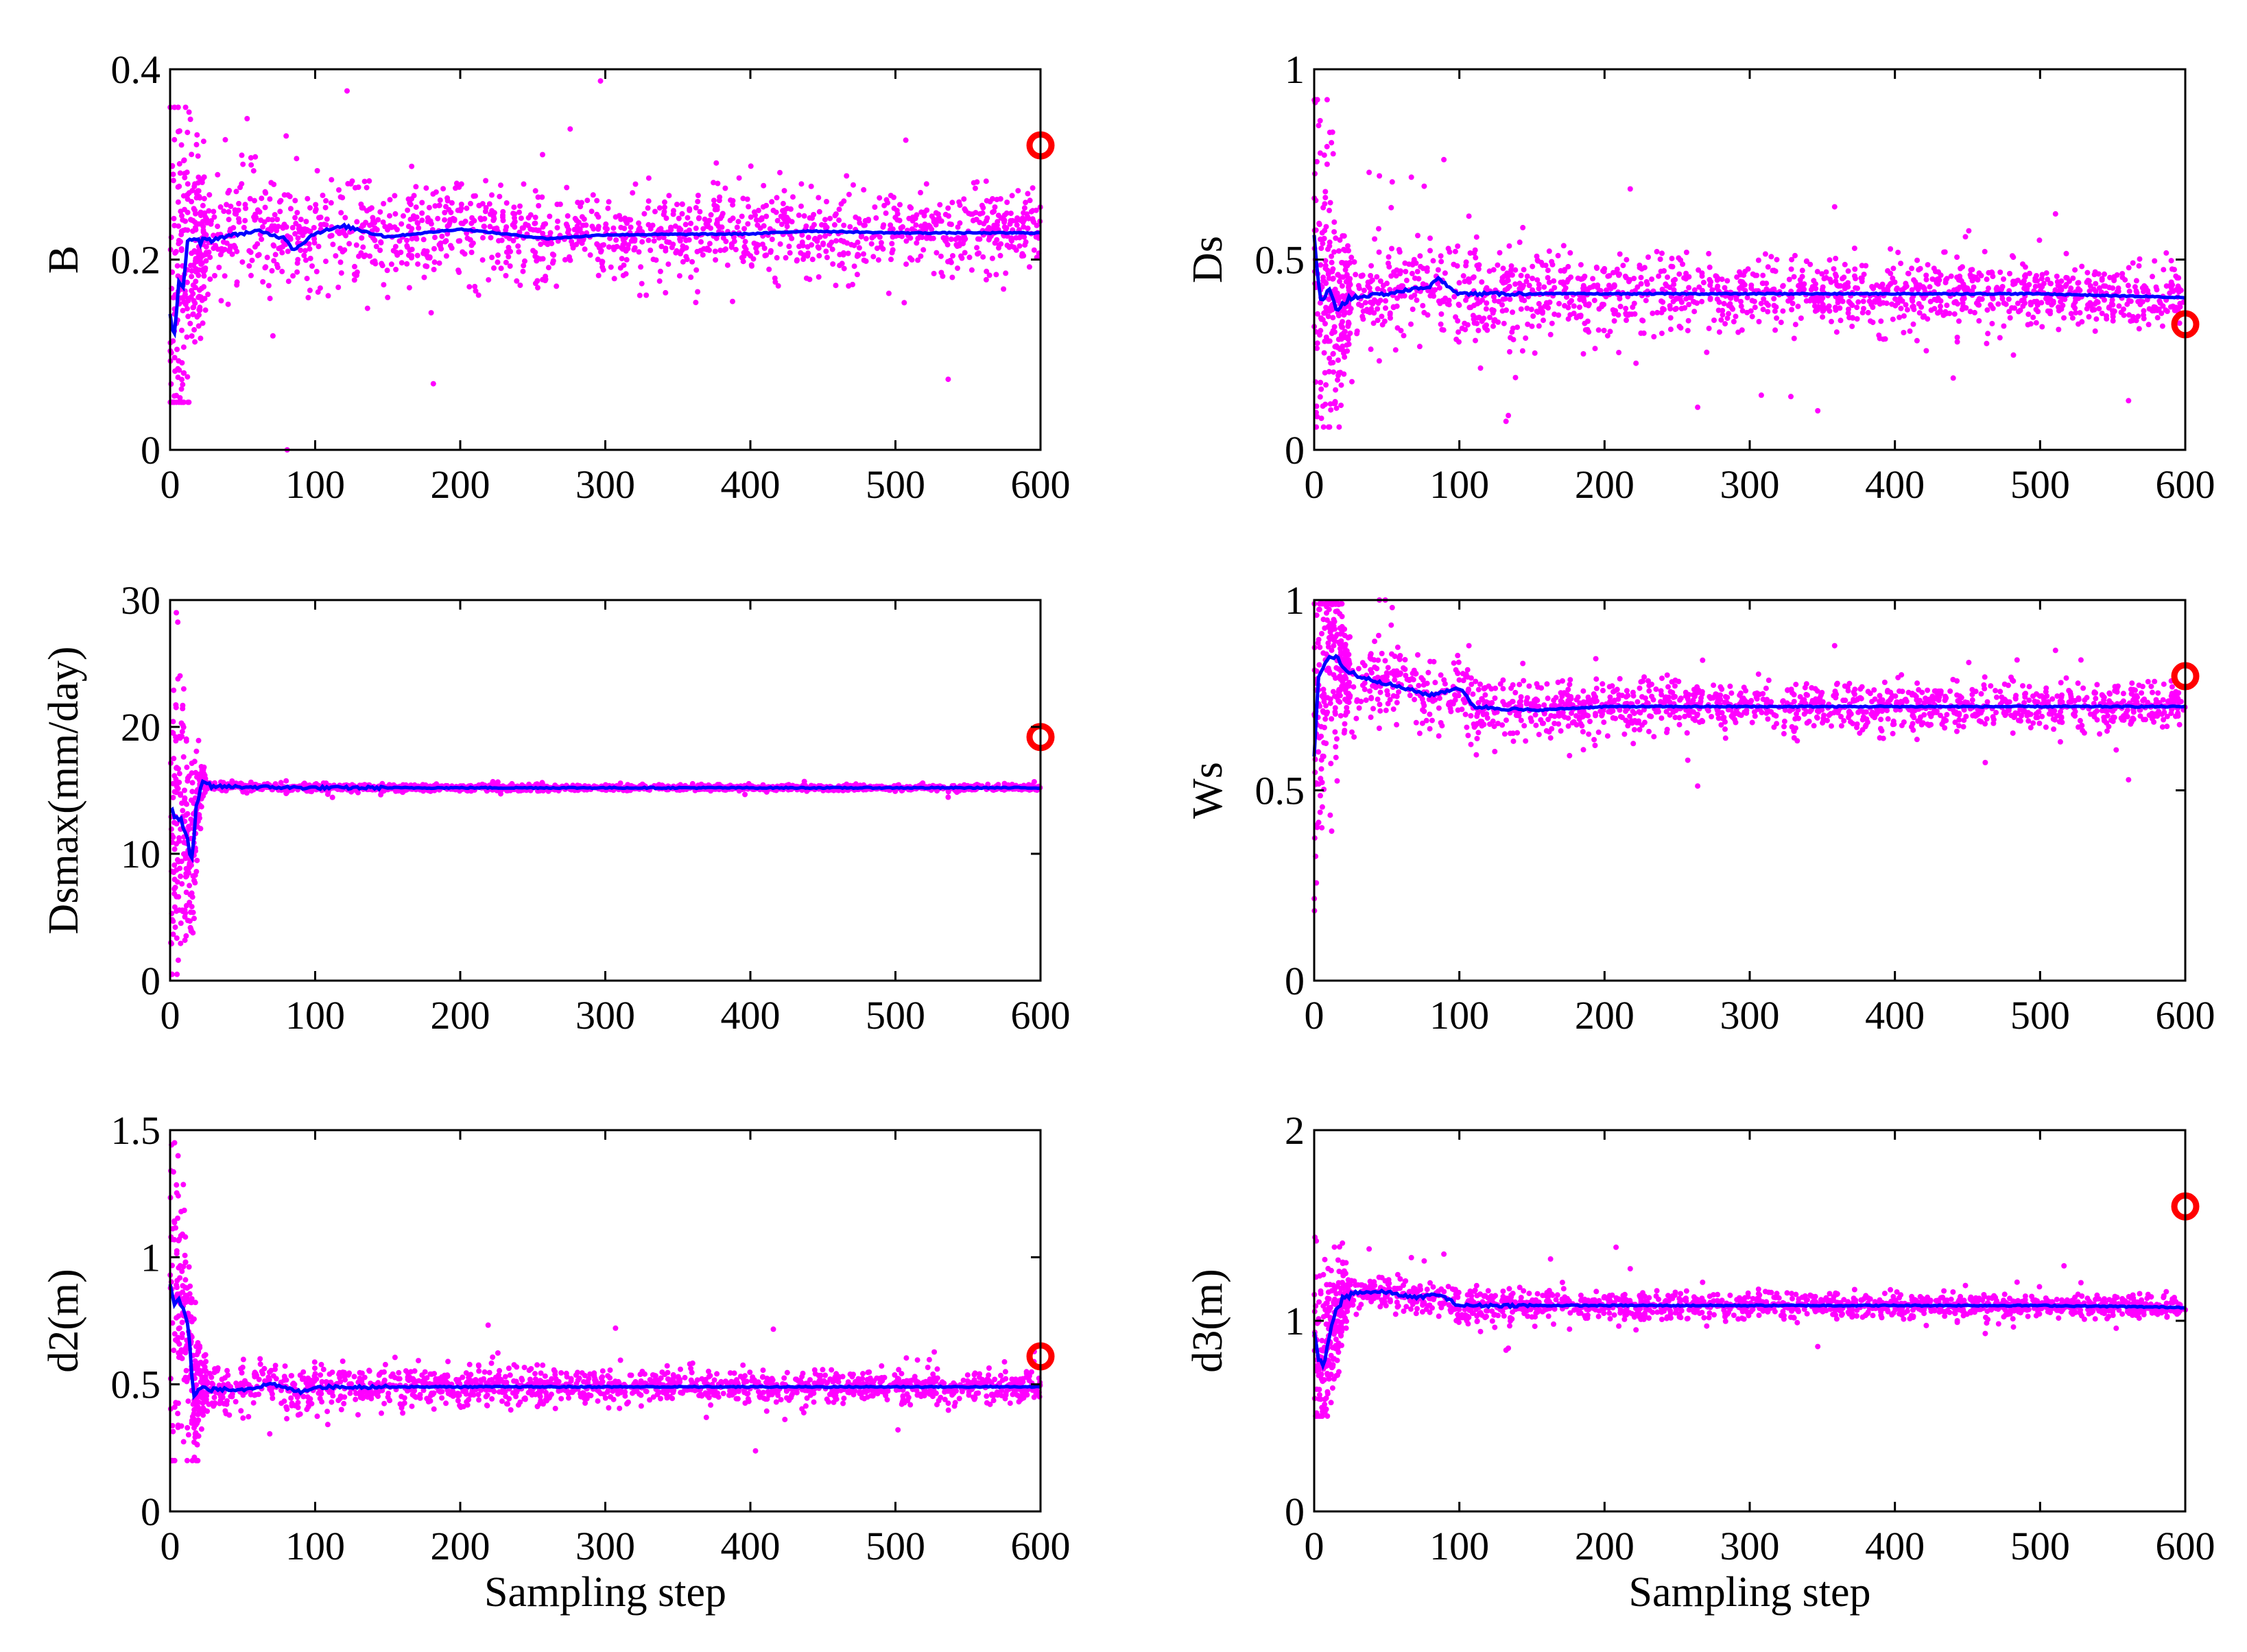 The width and height of the screenshot is (2247, 1652). What do you see at coordinates (1295, 450) in the screenshot?
I see `y-tick-label: 0` at bounding box center [1295, 450].